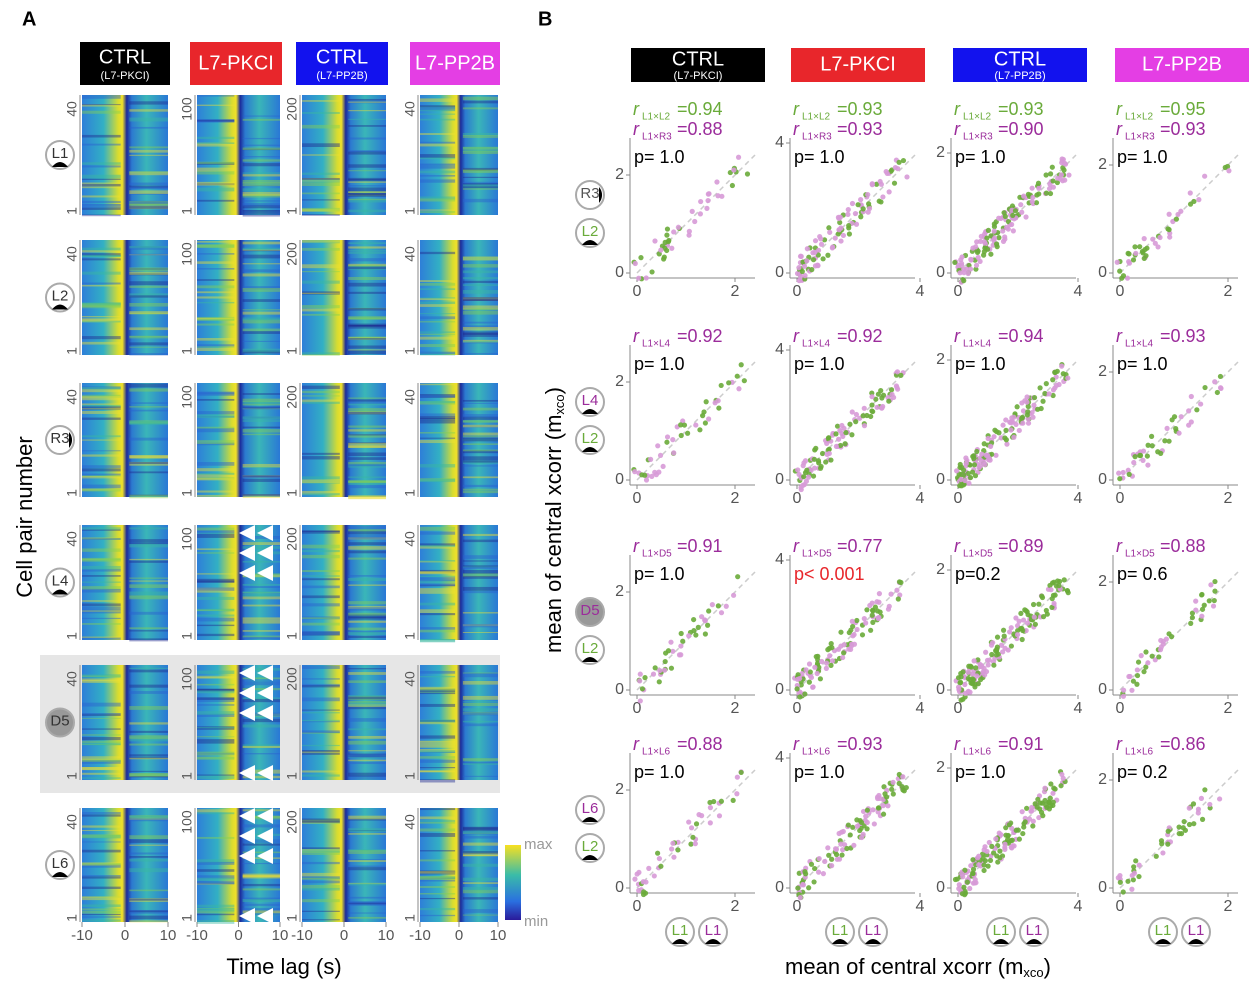  What do you see at coordinates (1142, 364) in the screenshot?
I see `stat-p: p= 1.0` at bounding box center [1142, 364].